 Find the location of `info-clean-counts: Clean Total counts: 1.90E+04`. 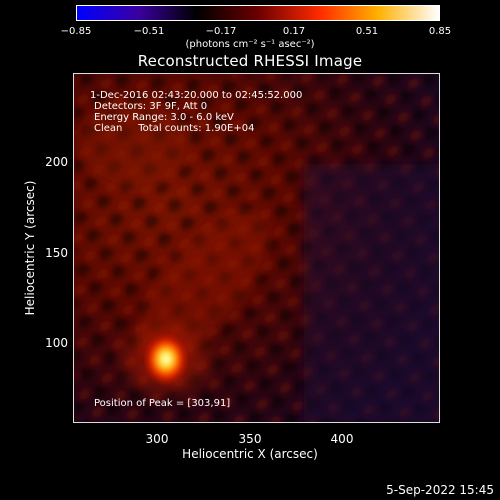

info-clean-counts: Clean Total counts: 1.90E+04 is located at coordinates (174, 128).